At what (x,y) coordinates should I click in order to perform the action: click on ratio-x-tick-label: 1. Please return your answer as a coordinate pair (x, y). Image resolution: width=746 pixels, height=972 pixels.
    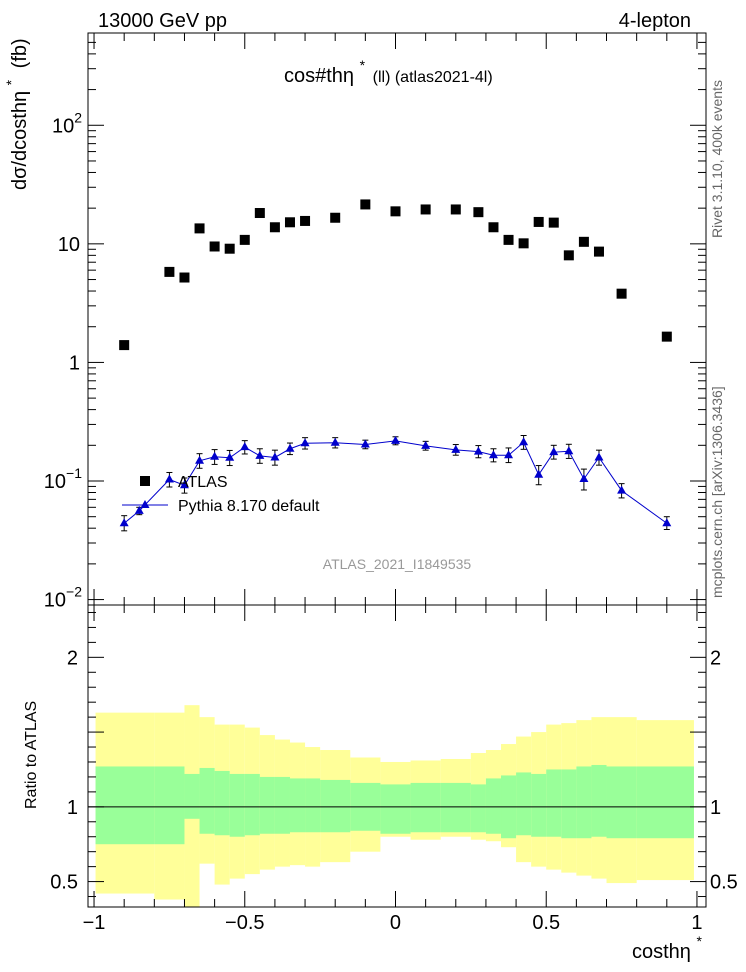
    Looking at the image, I should click on (696, 923).